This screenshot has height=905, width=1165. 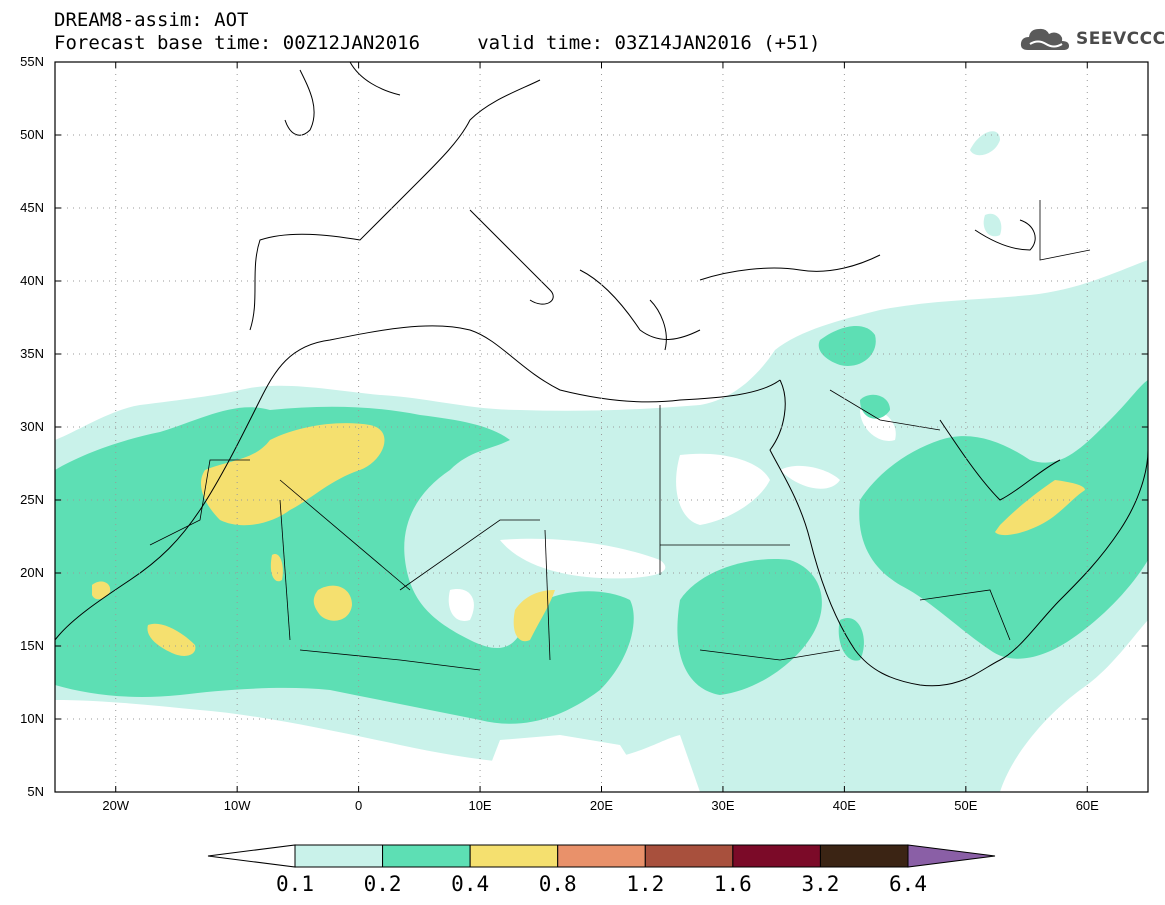 What do you see at coordinates (1087, 805) in the screenshot?
I see `lon-label: 60E` at bounding box center [1087, 805].